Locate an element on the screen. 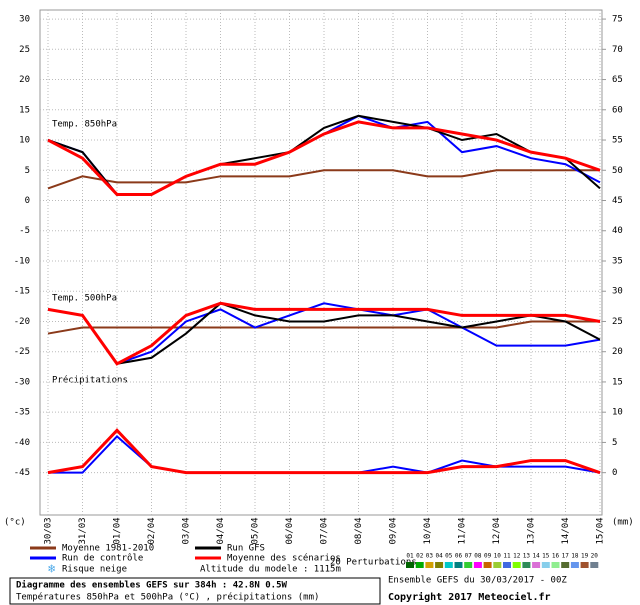 This screenshot has height=605, width=640. legend-label: Moyenne 1981-2010 is located at coordinates (108, 549).